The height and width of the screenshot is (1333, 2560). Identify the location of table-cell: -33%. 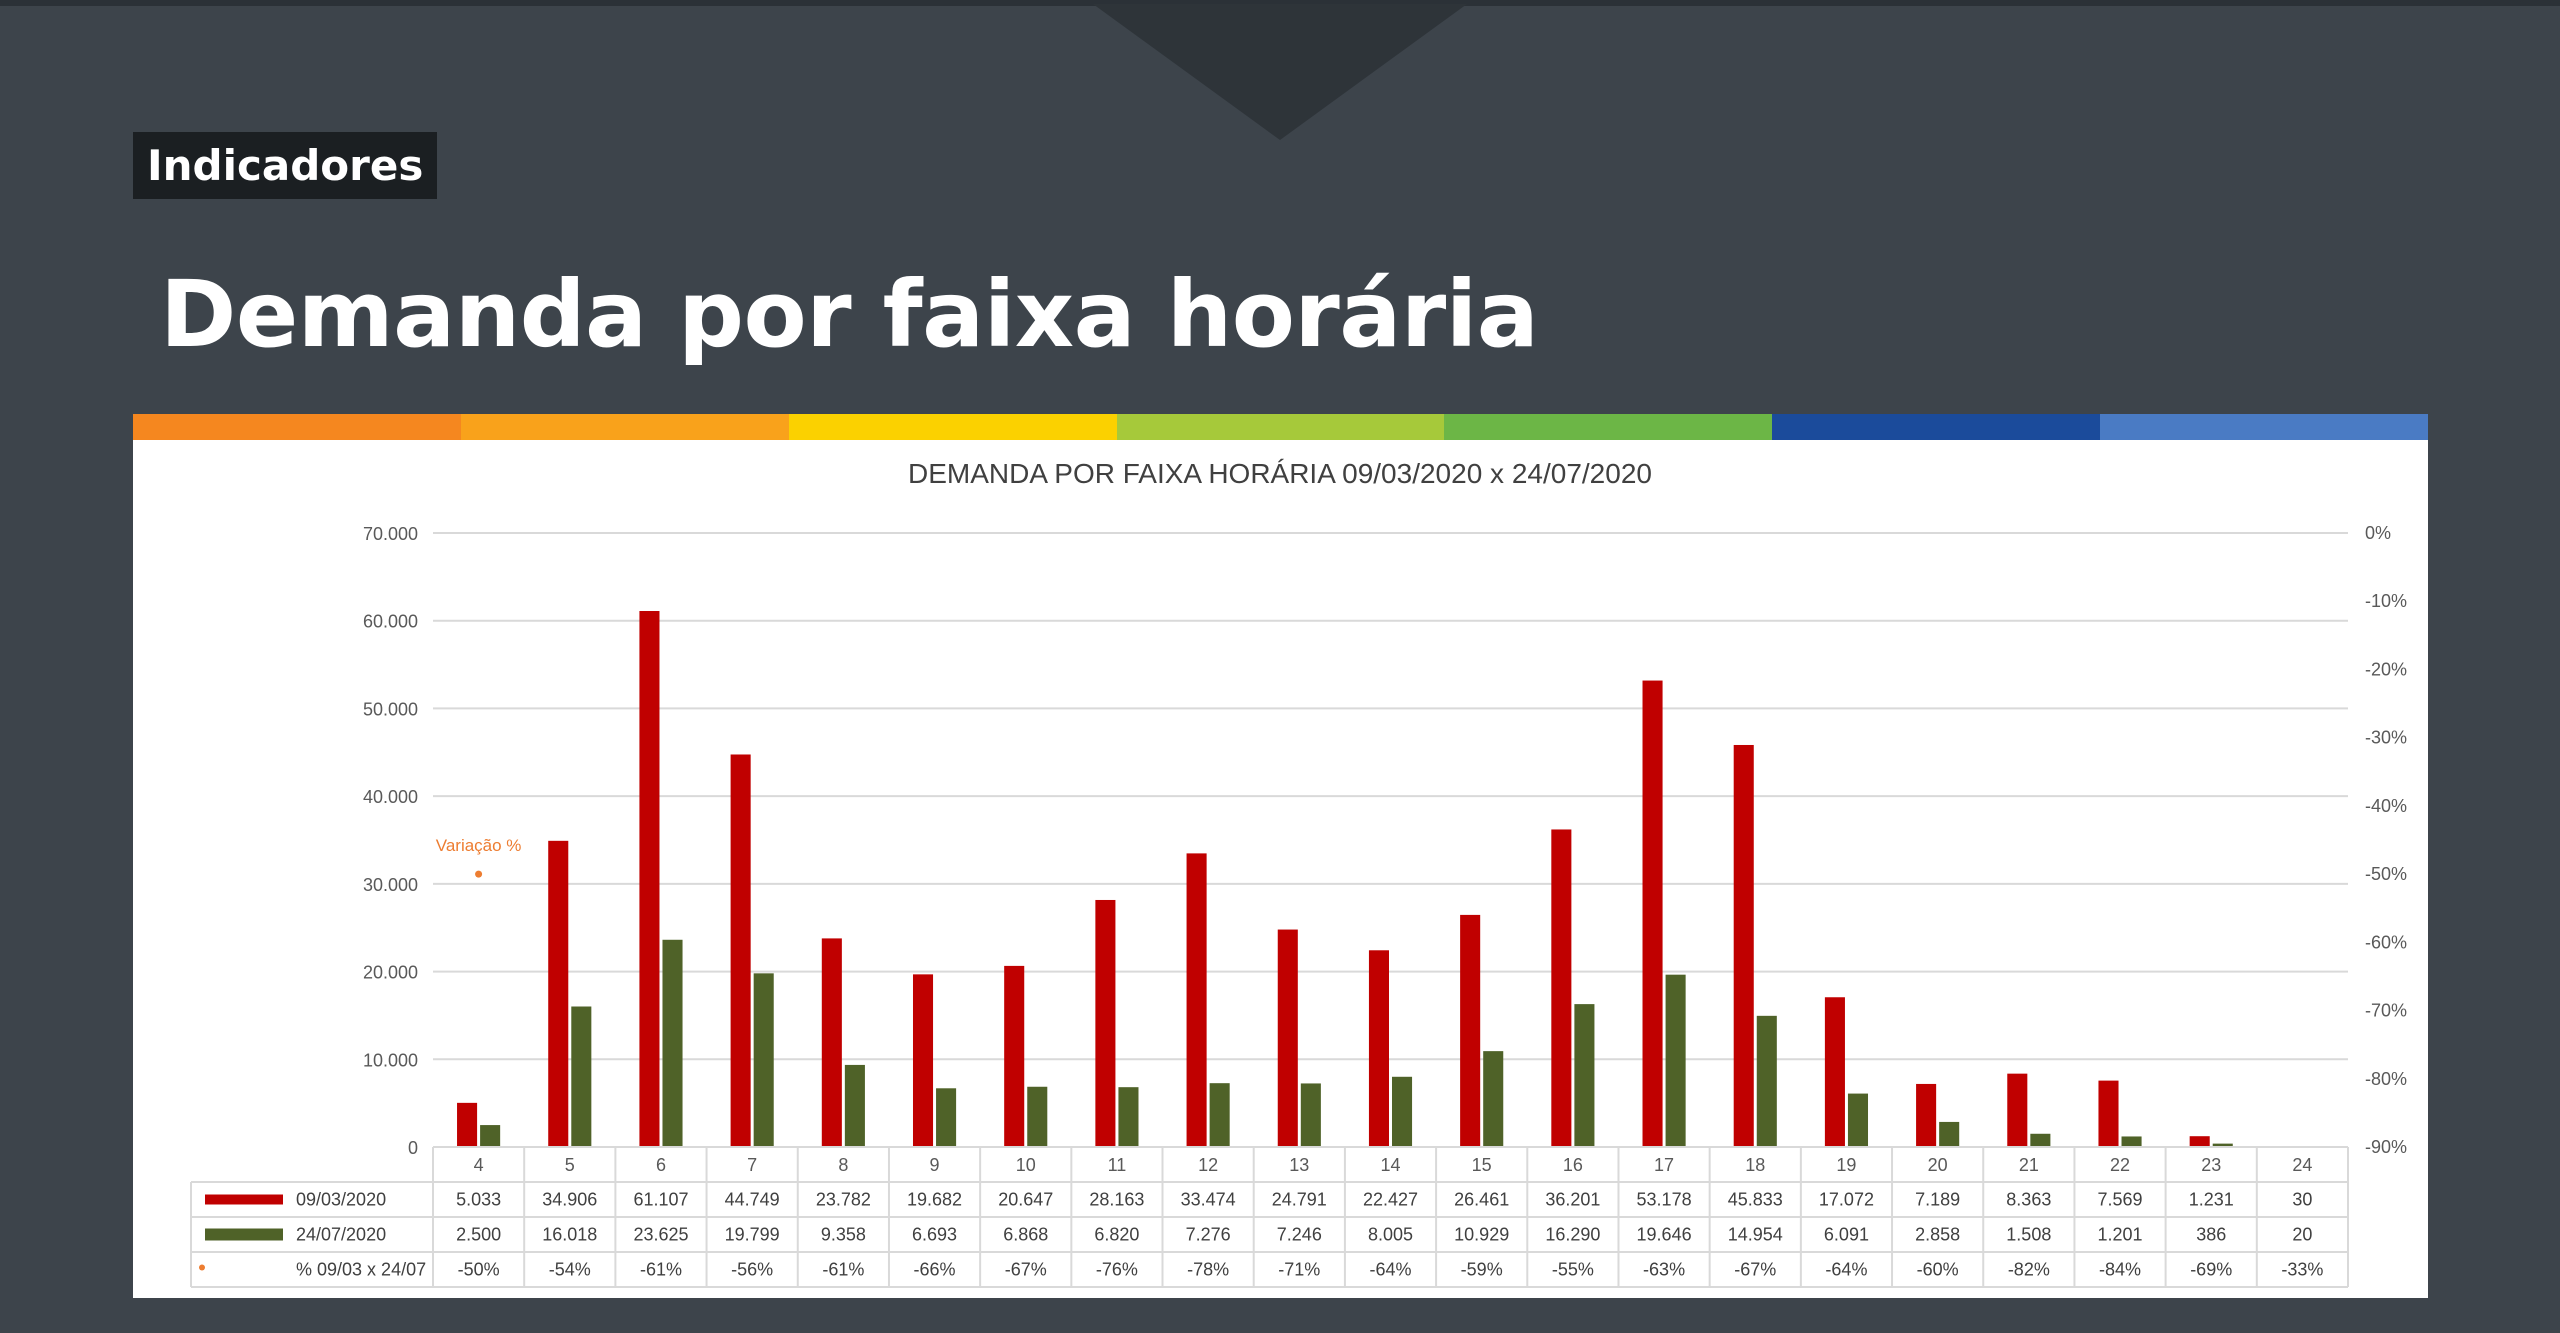
(2302, 1270).